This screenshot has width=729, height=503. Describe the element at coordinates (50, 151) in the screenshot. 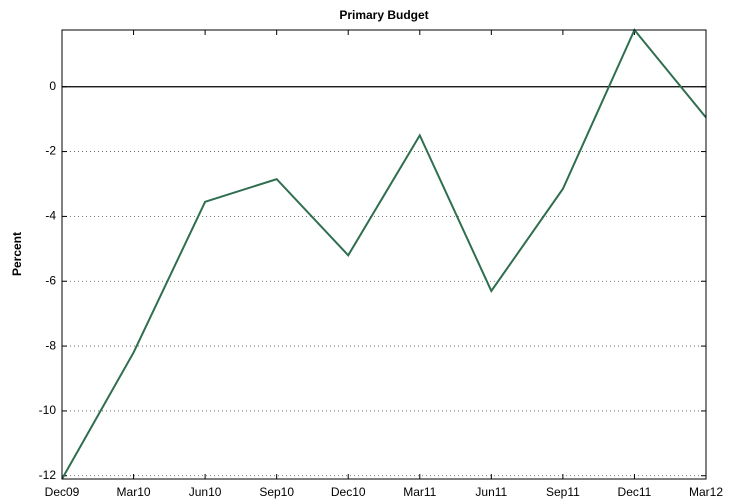

I see `y-tick-label: -2` at that location.